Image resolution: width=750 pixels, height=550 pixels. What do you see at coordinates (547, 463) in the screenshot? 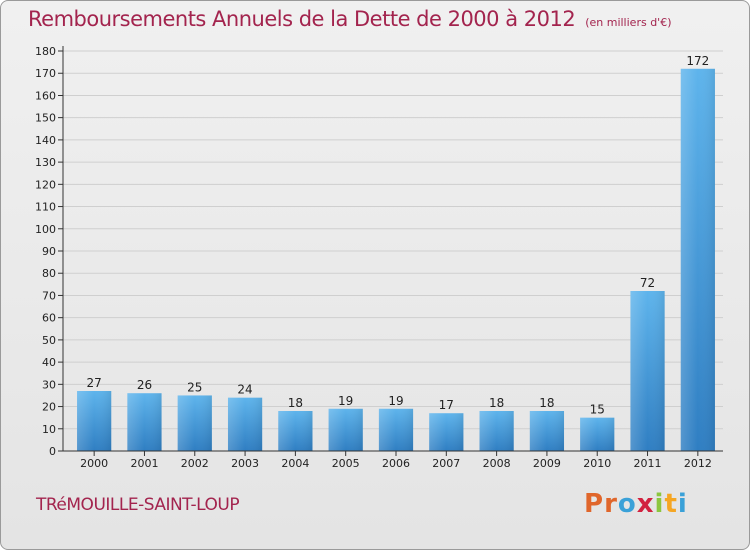
I see `x-tick-label: 2009` at bounding box center [547, 463].